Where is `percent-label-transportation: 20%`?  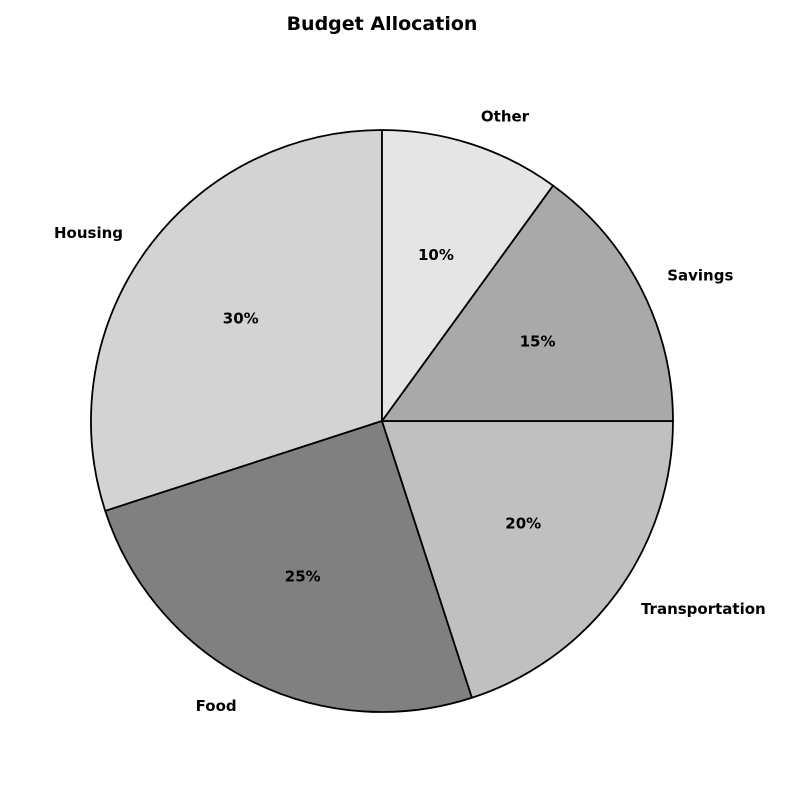 percent-label-transportation: 20% is located at coordinates (523, 524).